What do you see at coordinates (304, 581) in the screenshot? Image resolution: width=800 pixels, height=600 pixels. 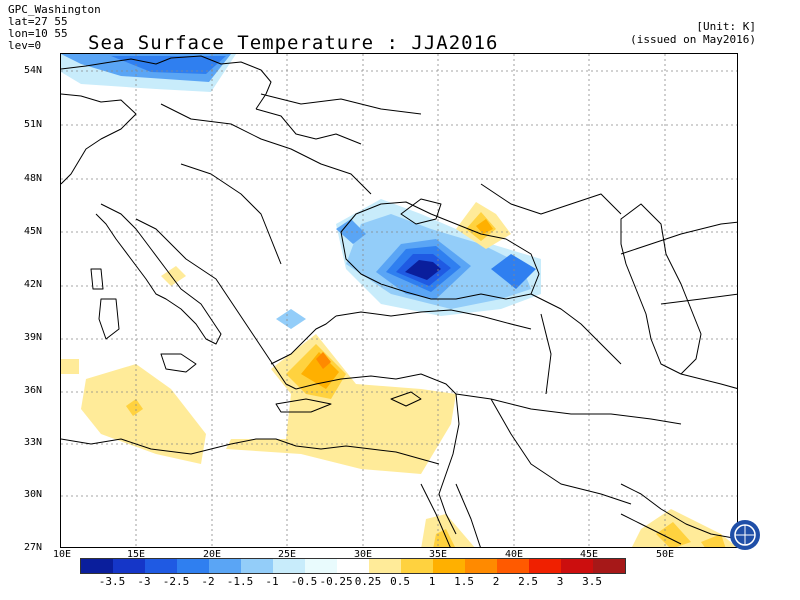 I see `colorbar-tick-label: -0.5` at bounding box center [304, 581].